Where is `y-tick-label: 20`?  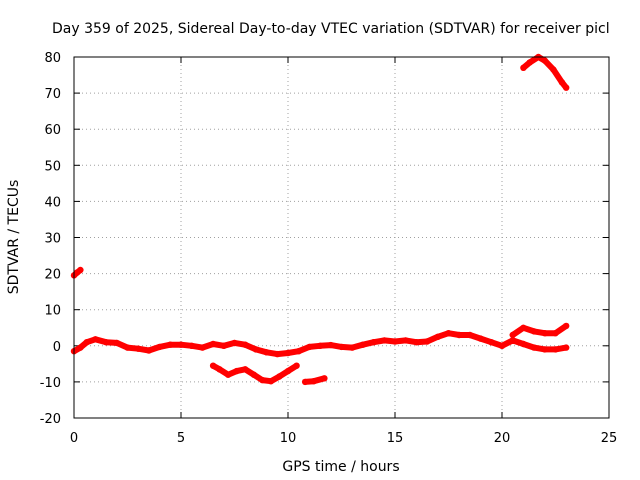
y-tick-label: 20 is located at coordinates (52, 275).